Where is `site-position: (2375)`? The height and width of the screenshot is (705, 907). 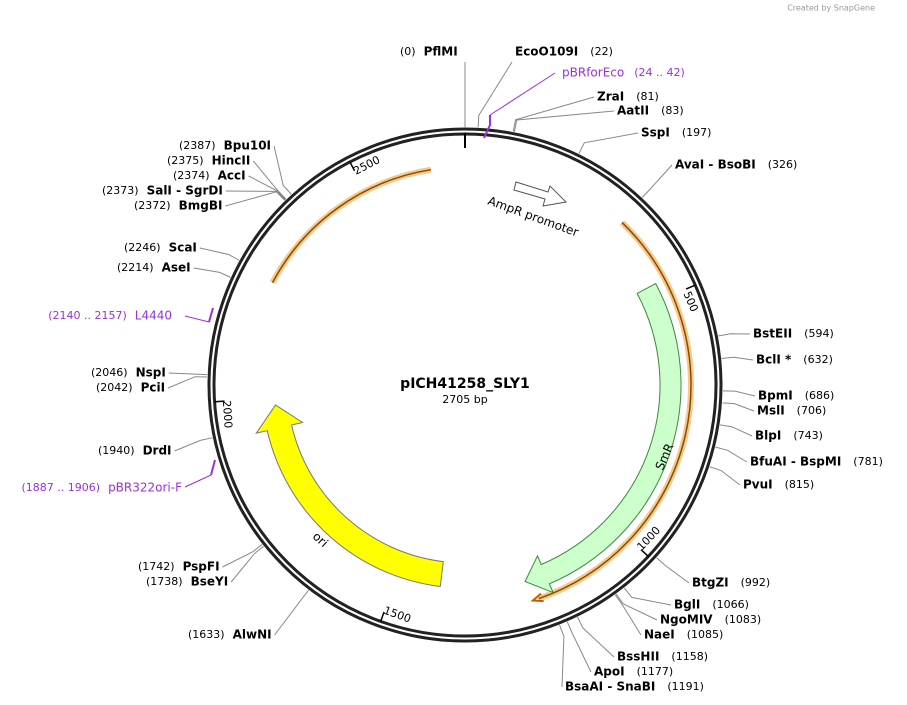
site-position: (2375) is located at coordinates (185, 160).